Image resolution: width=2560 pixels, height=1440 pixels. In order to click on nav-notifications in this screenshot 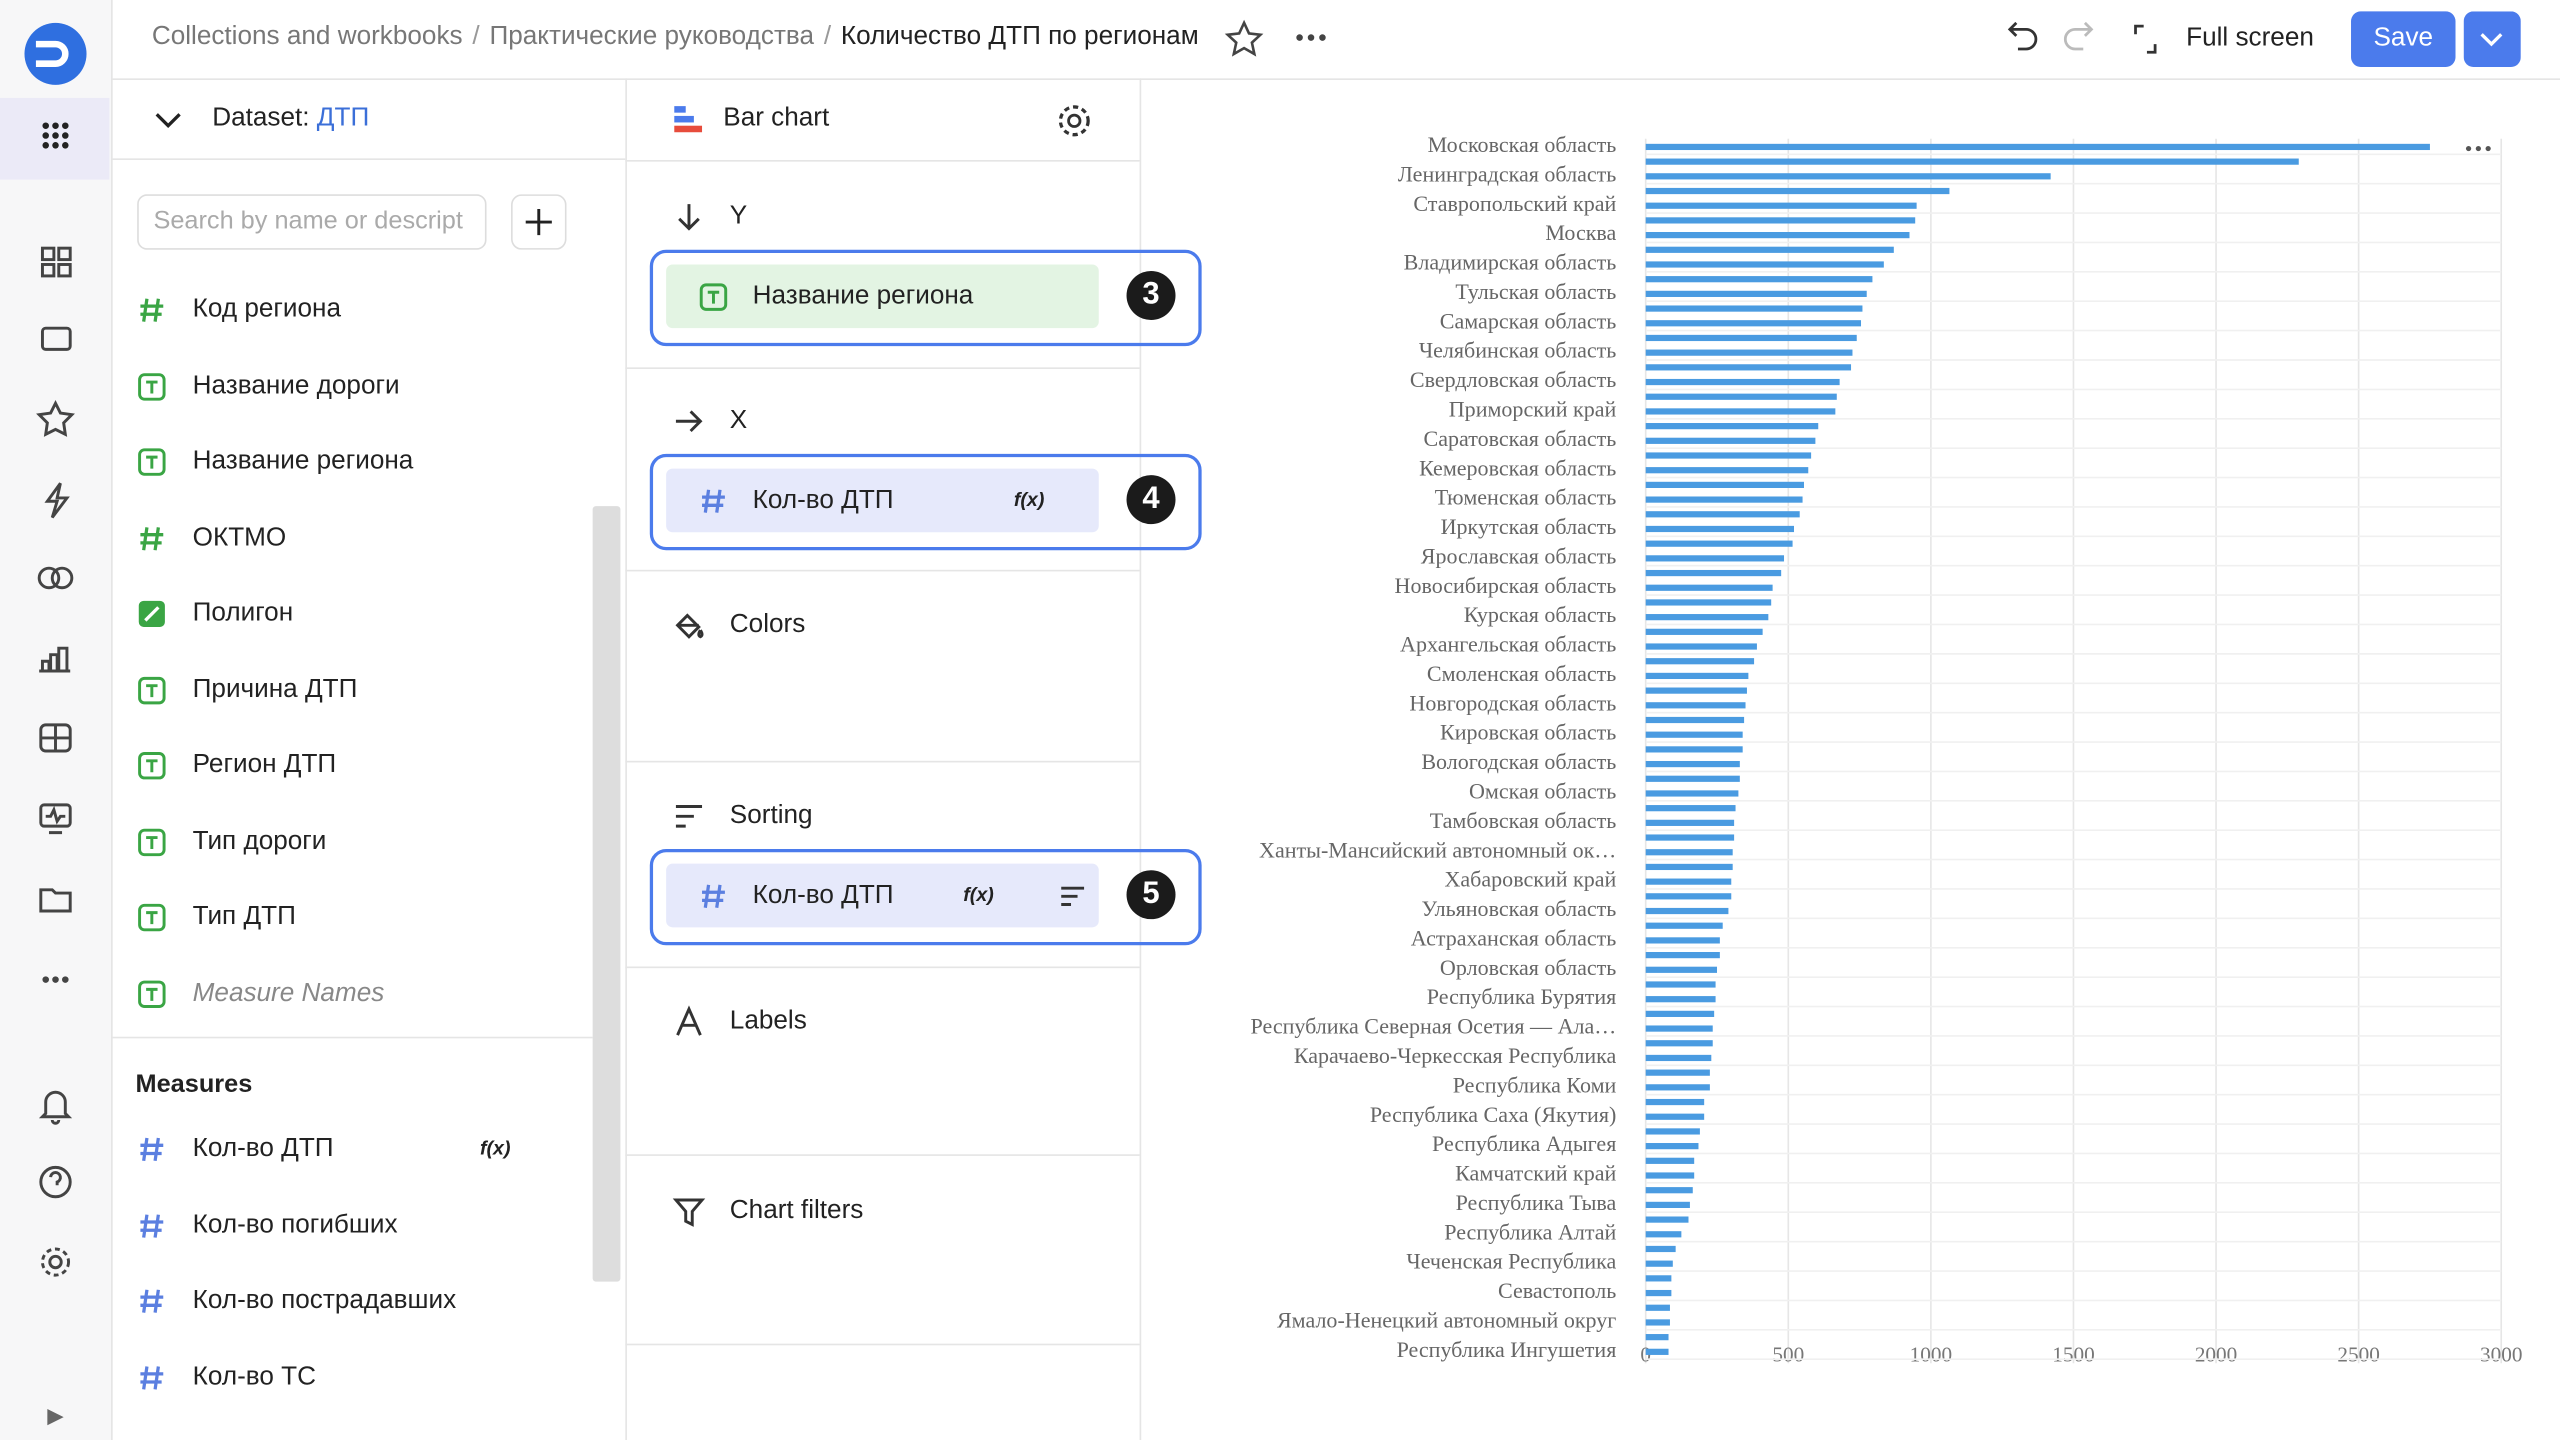, I will do `click(55, 1107)`.